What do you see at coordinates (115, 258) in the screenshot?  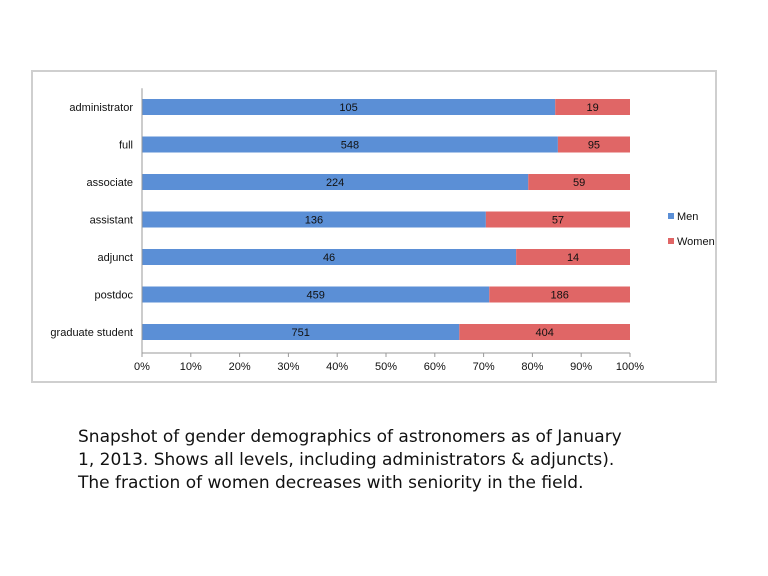 I see `category-label: adjunct` at bounding box center [115, 258].